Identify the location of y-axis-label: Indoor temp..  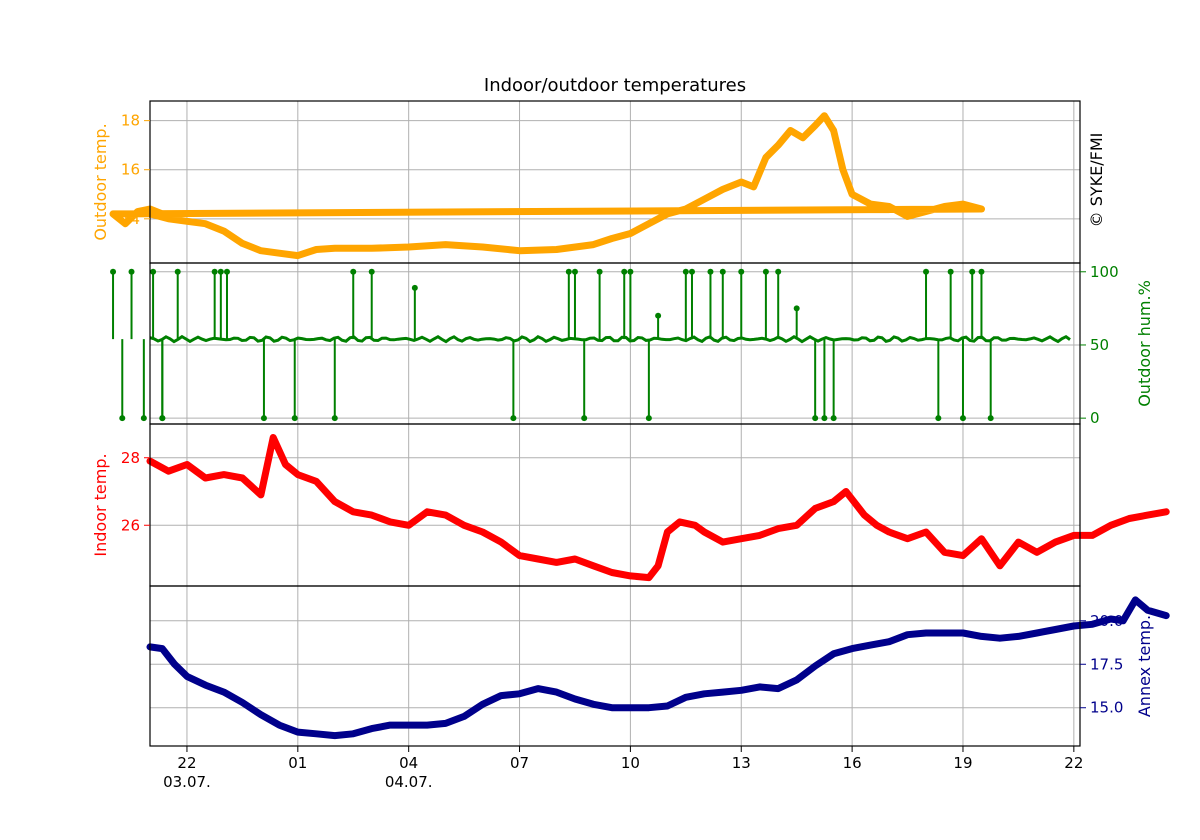
(100, 504).